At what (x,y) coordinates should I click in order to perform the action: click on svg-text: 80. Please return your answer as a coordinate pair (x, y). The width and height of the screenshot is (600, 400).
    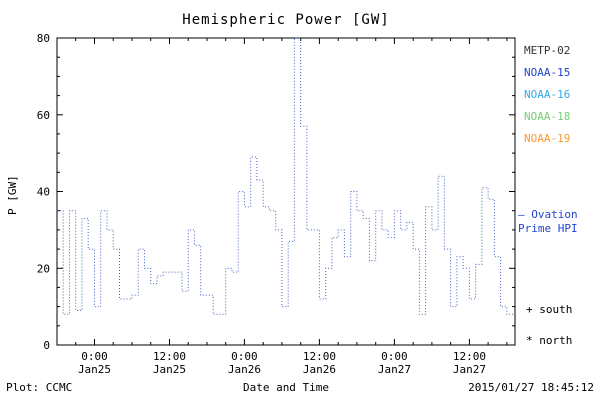
    Looking at the image, I should click on (43, 38).